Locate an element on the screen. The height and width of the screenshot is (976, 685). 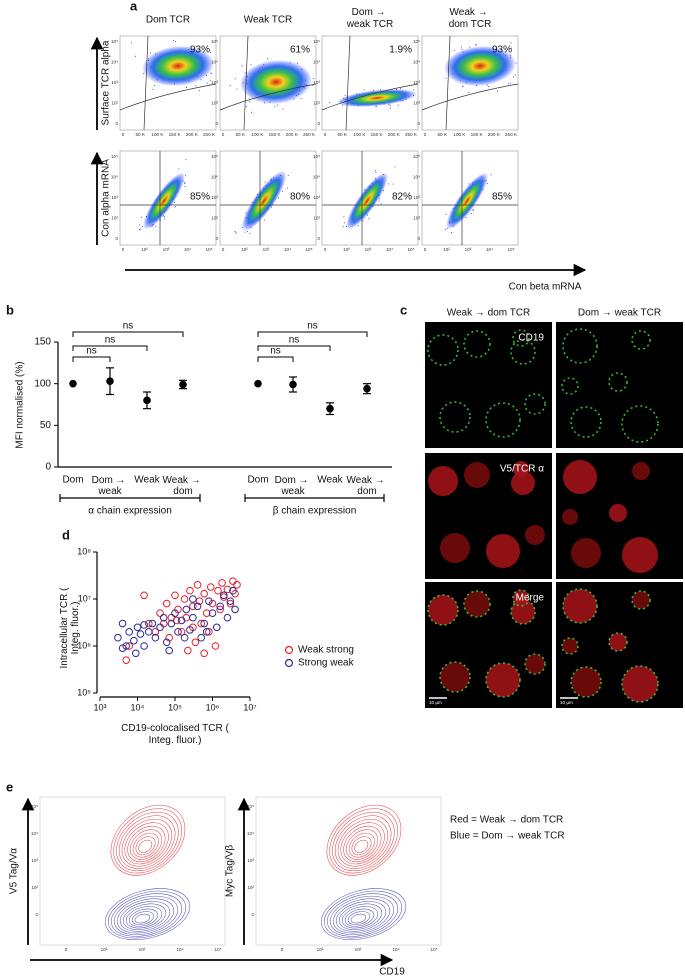
micrograph is located at coordinates (619, 516).